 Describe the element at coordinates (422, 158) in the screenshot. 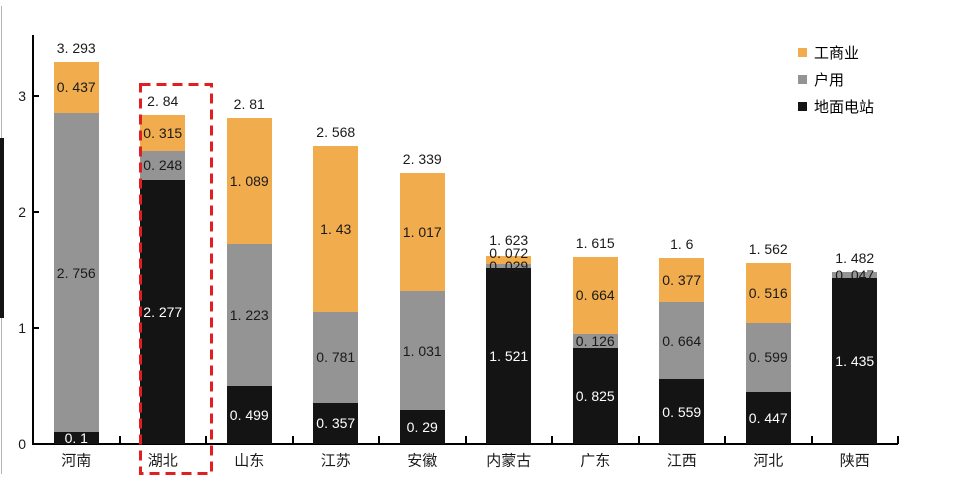

I see `total-value-label: 2. 339` at that location.